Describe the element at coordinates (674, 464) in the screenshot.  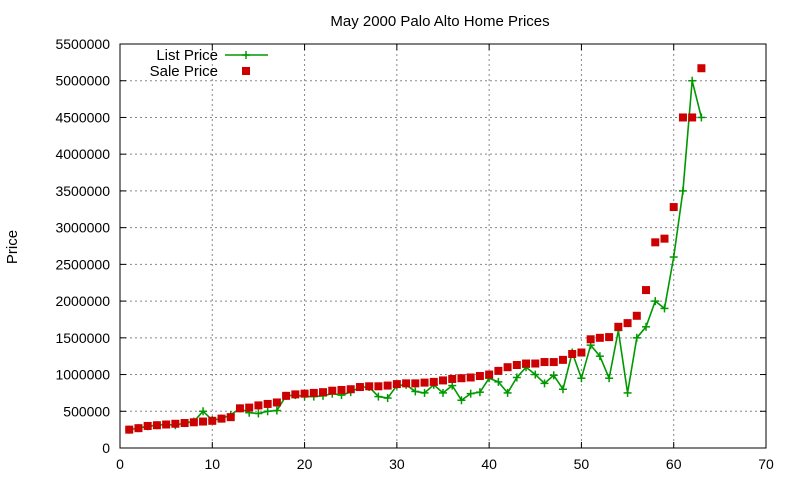
I see `x-tick-label: 60` at that location.